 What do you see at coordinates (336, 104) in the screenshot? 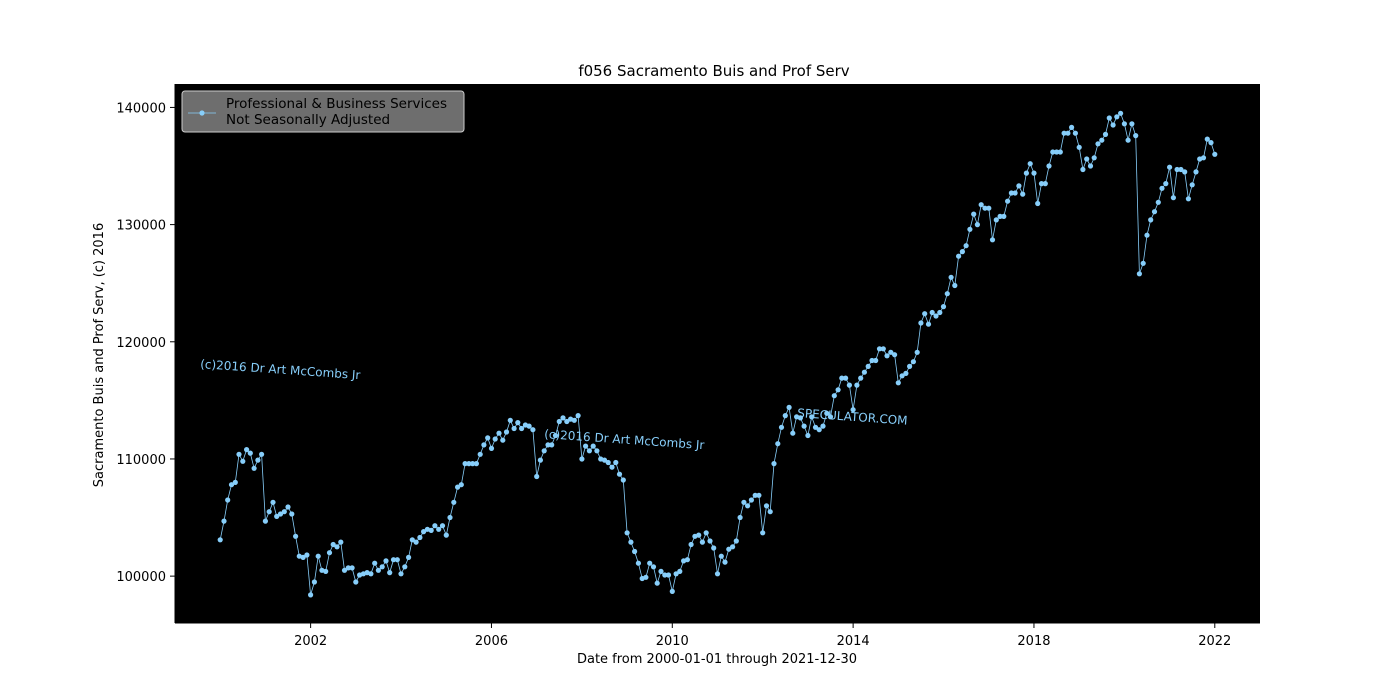
I see `legend-entry-1: Professional & Business Services` at bounding box center [336, 104].